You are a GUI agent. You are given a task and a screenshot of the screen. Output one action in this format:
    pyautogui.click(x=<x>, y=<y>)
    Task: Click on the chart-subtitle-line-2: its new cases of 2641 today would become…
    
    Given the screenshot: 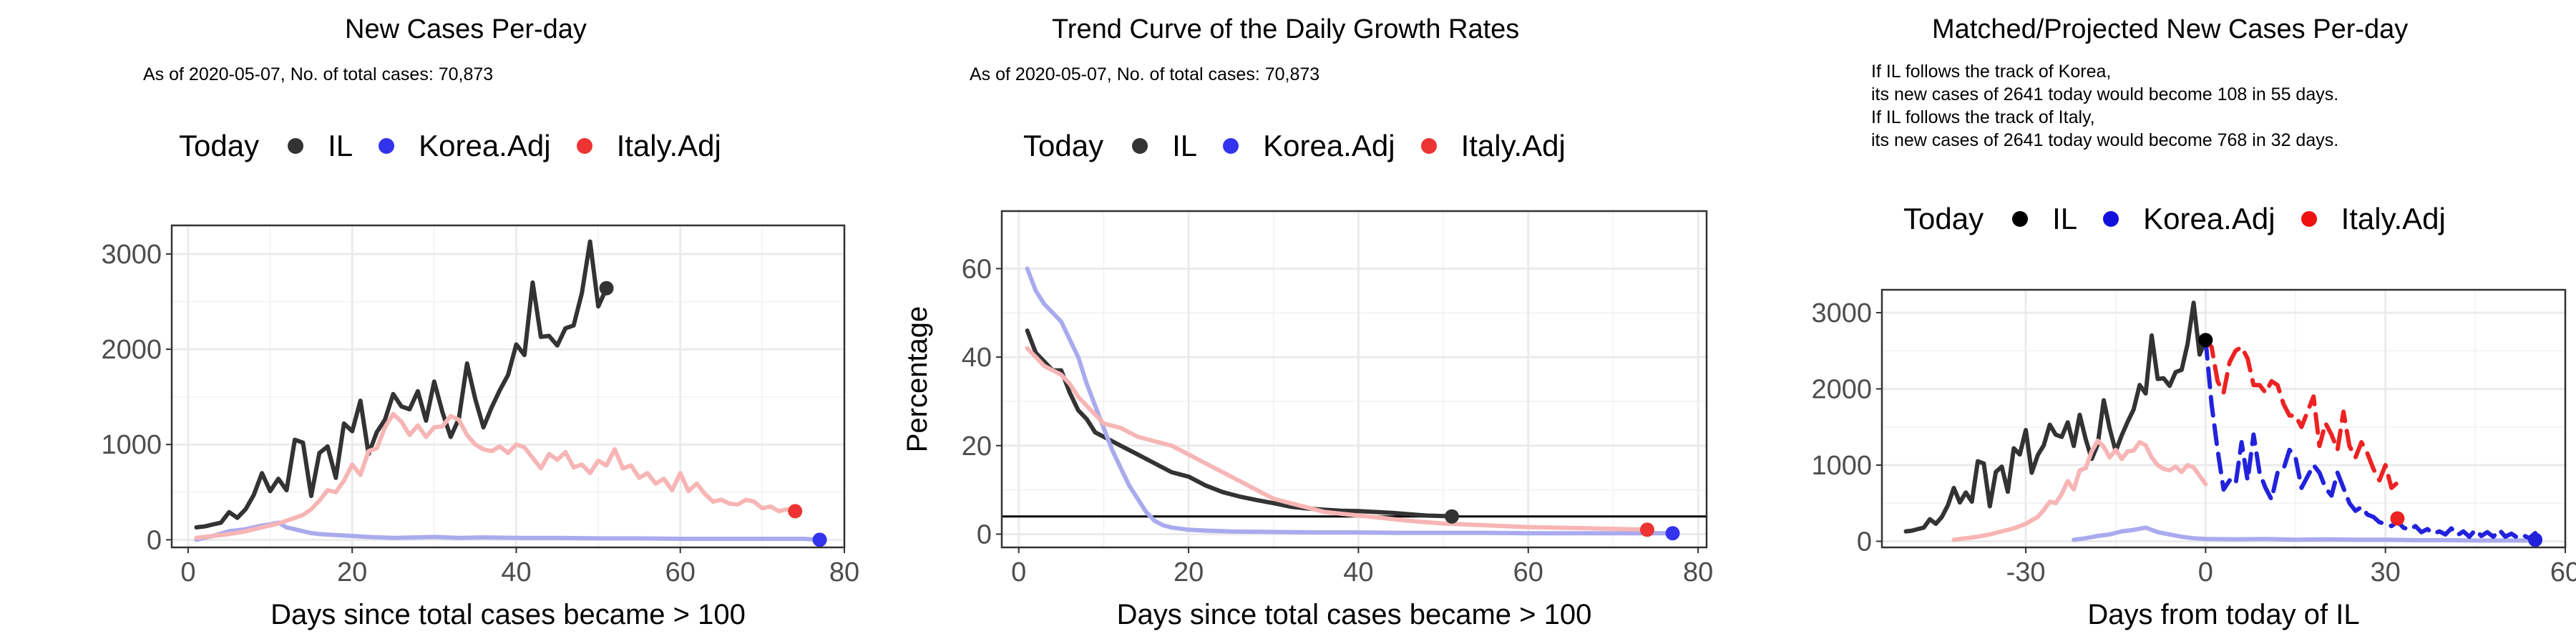 What is the action you would take?
    pyautogui.click(x=2105, y=94)
    